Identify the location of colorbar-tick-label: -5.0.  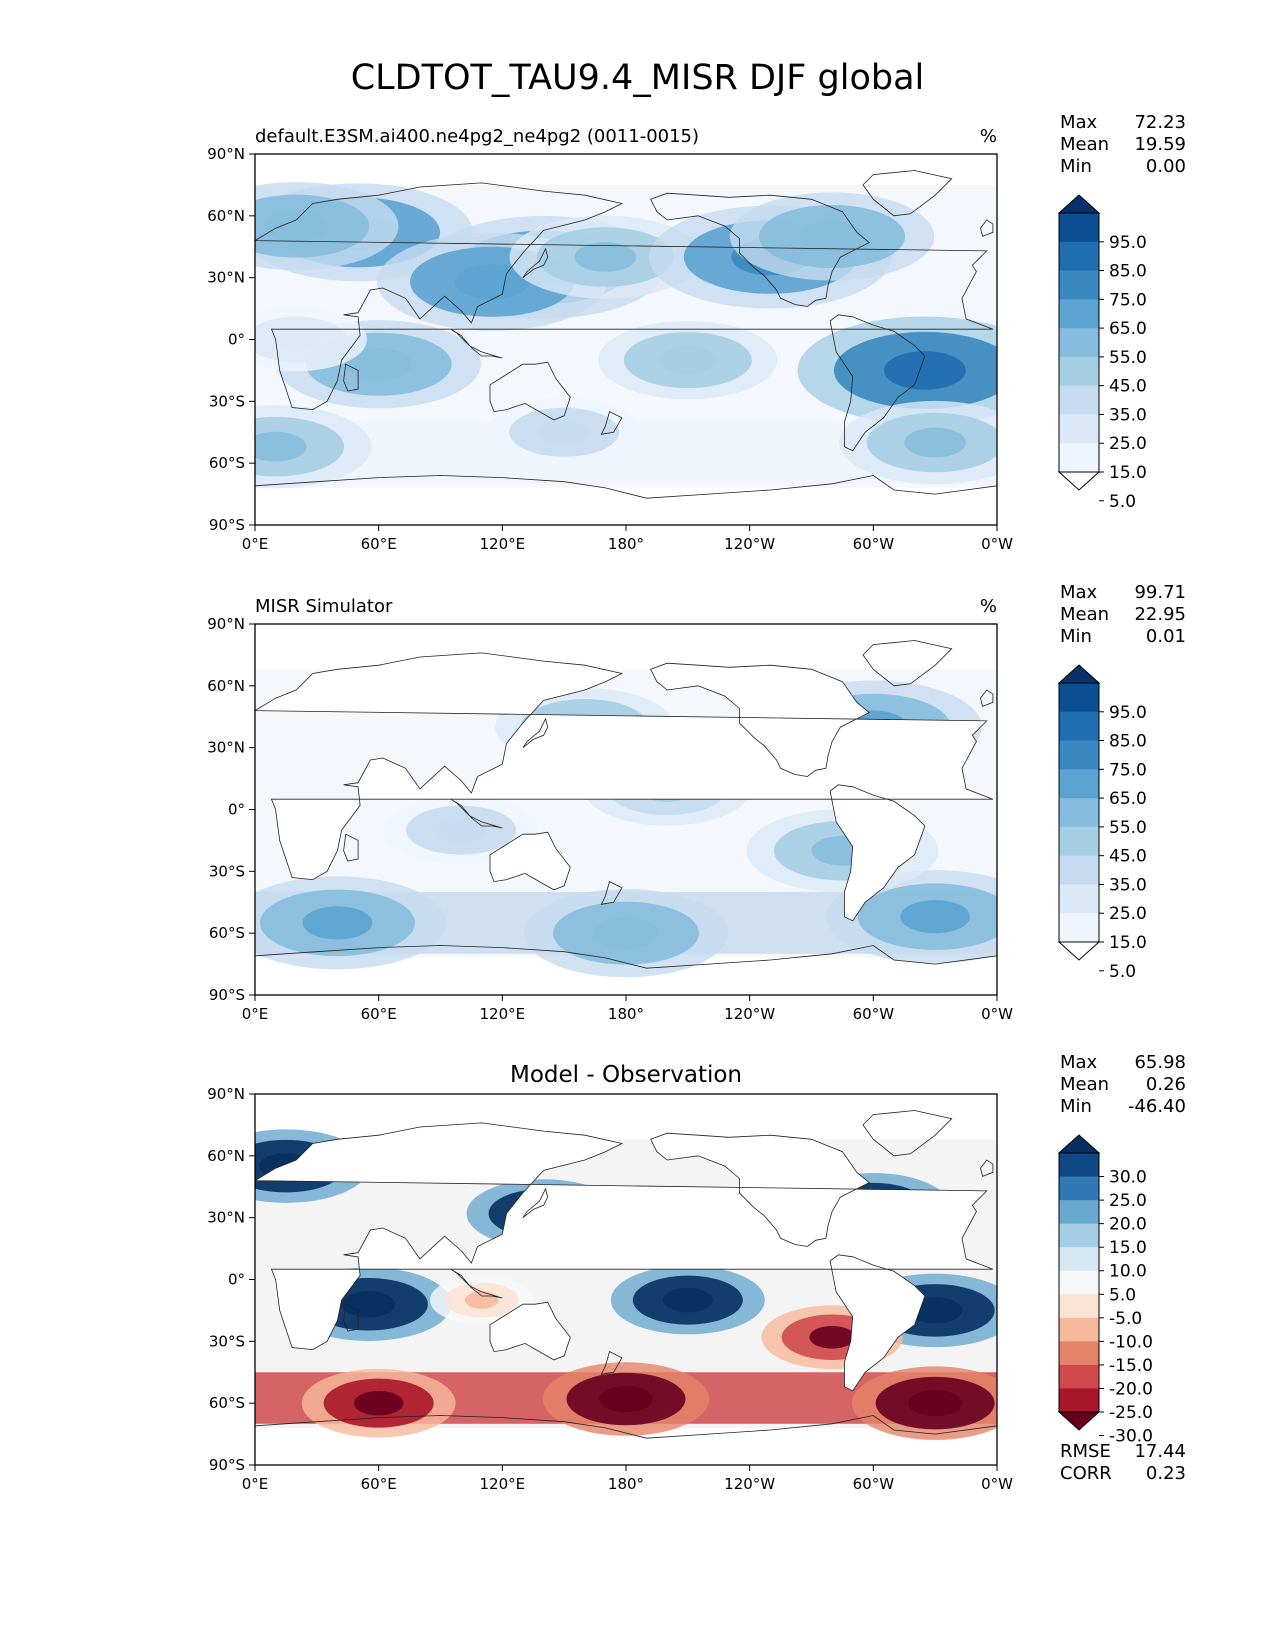
(1125, 1319).